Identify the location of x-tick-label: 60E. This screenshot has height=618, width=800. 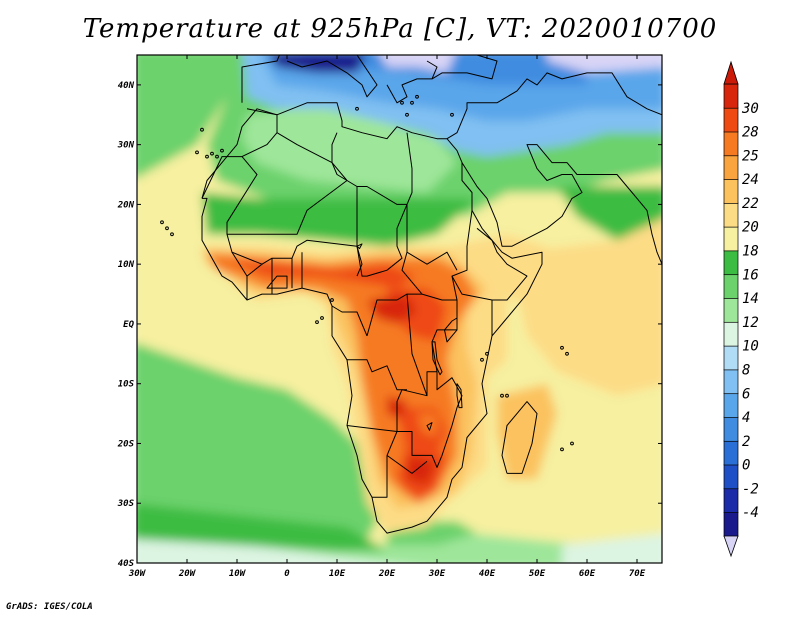
(587, 574).